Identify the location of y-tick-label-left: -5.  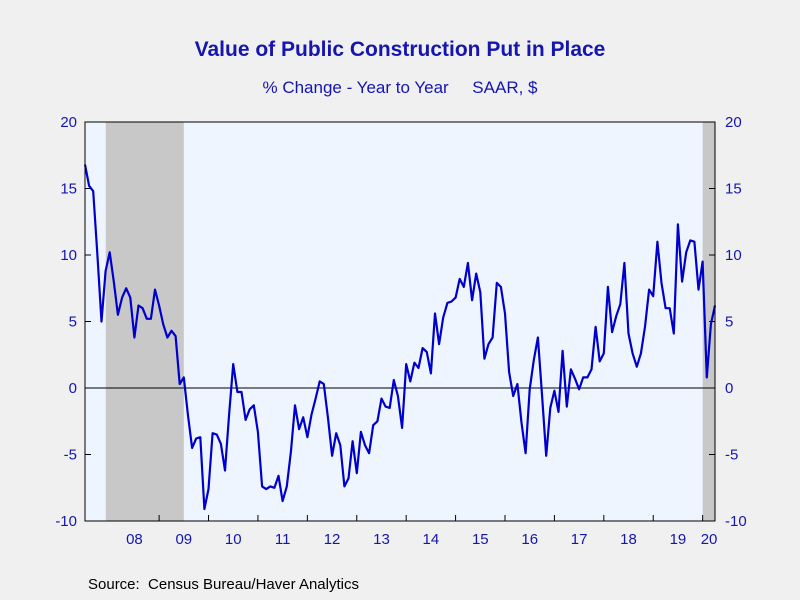
(70, 455).